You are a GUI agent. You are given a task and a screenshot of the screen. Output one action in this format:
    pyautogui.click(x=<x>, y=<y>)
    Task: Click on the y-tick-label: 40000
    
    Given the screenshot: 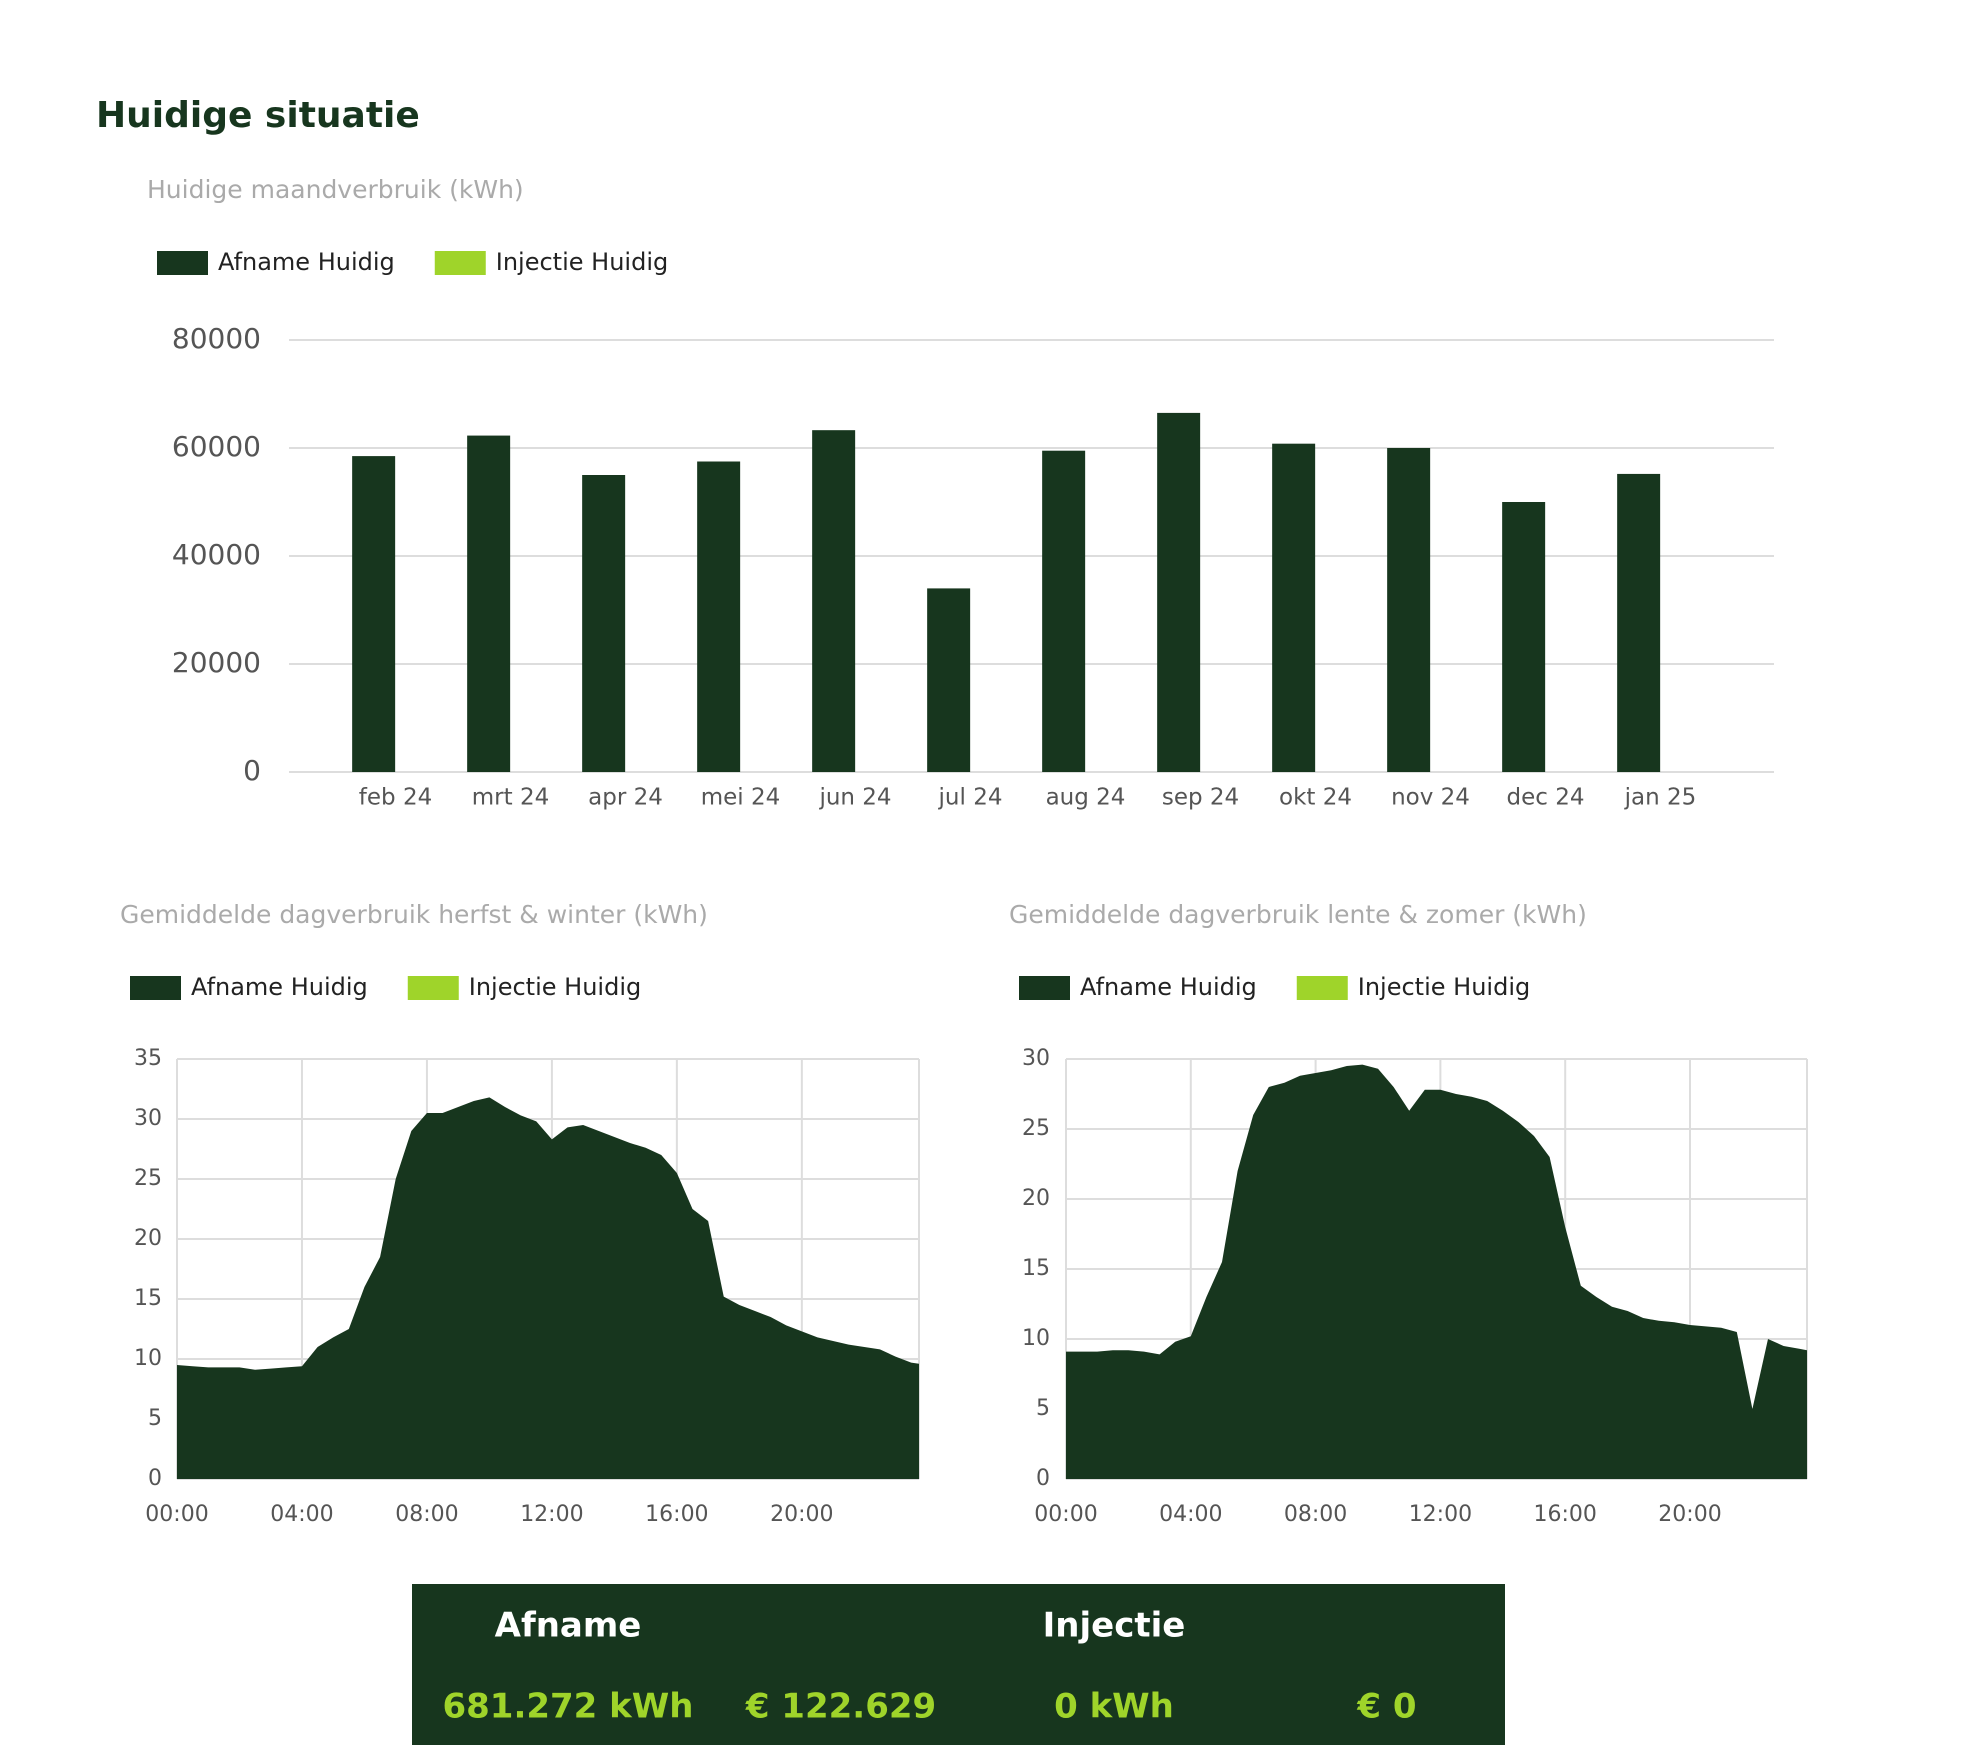 What is the action you would take?
    pyautogui.click(x=216, y=554)
    